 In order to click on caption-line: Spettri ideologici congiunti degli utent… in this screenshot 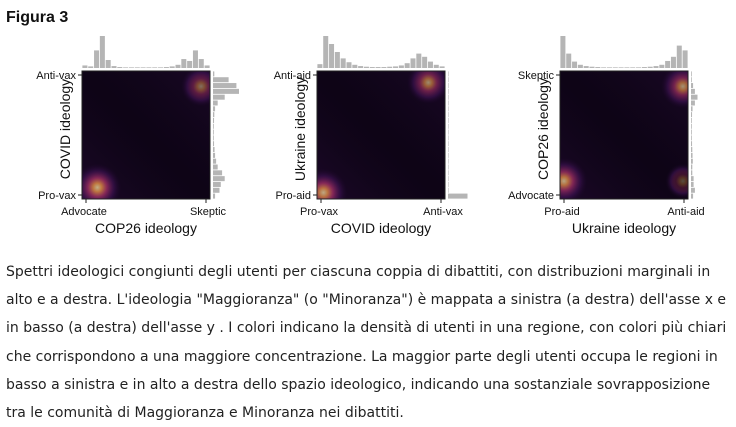, I will do `click(358, 272)`.